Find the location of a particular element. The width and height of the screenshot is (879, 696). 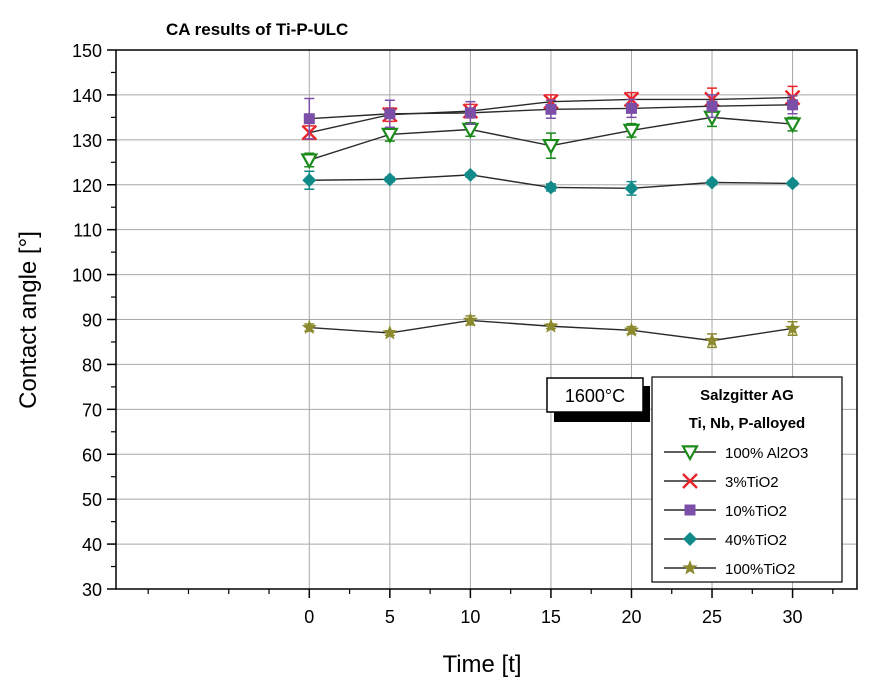

y-tick-label: 150 is located at coordinates (87, 51).